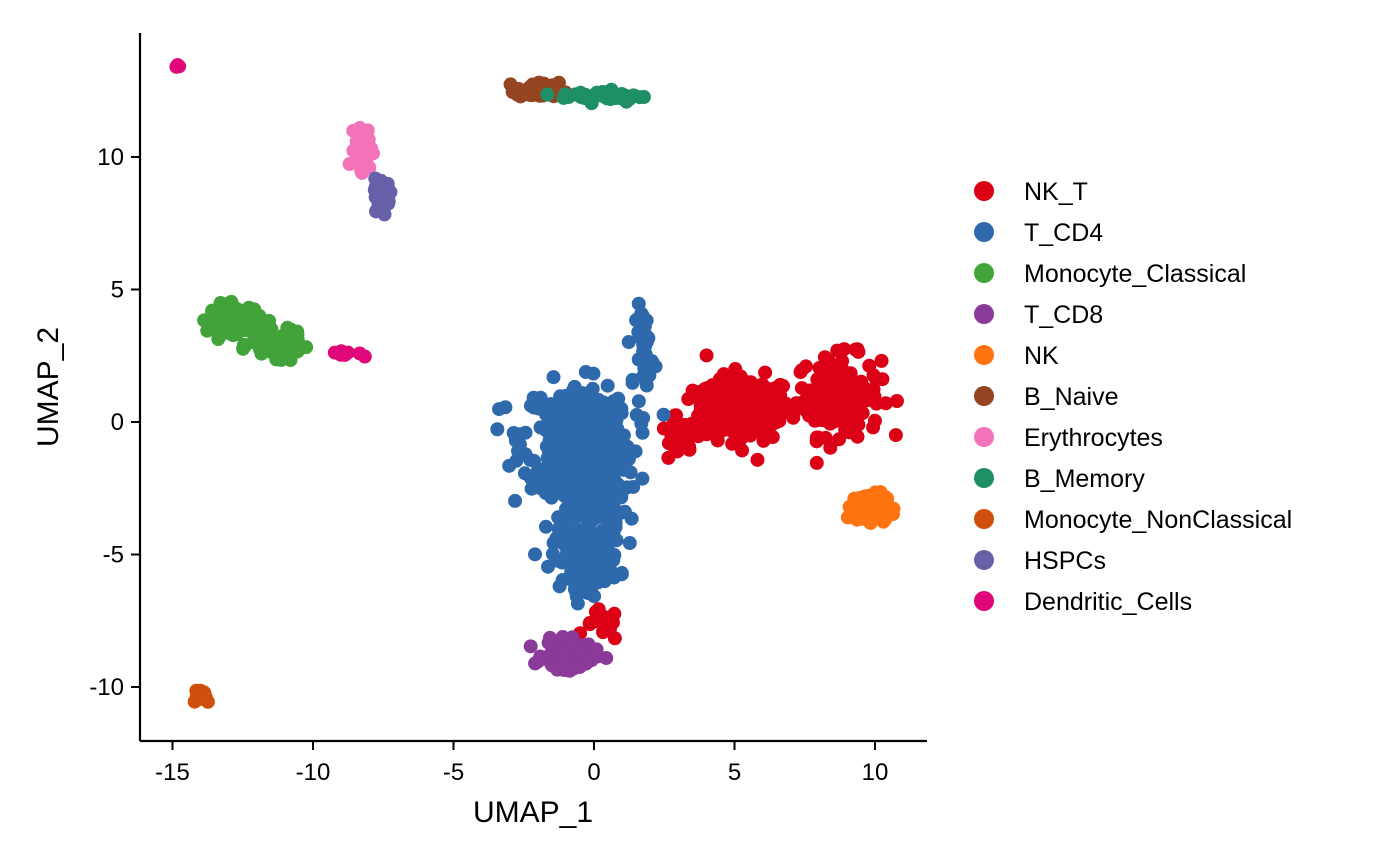 The image size is (1400, 865). I want to click on series-Dendritic_Cells, so click(270, 211).